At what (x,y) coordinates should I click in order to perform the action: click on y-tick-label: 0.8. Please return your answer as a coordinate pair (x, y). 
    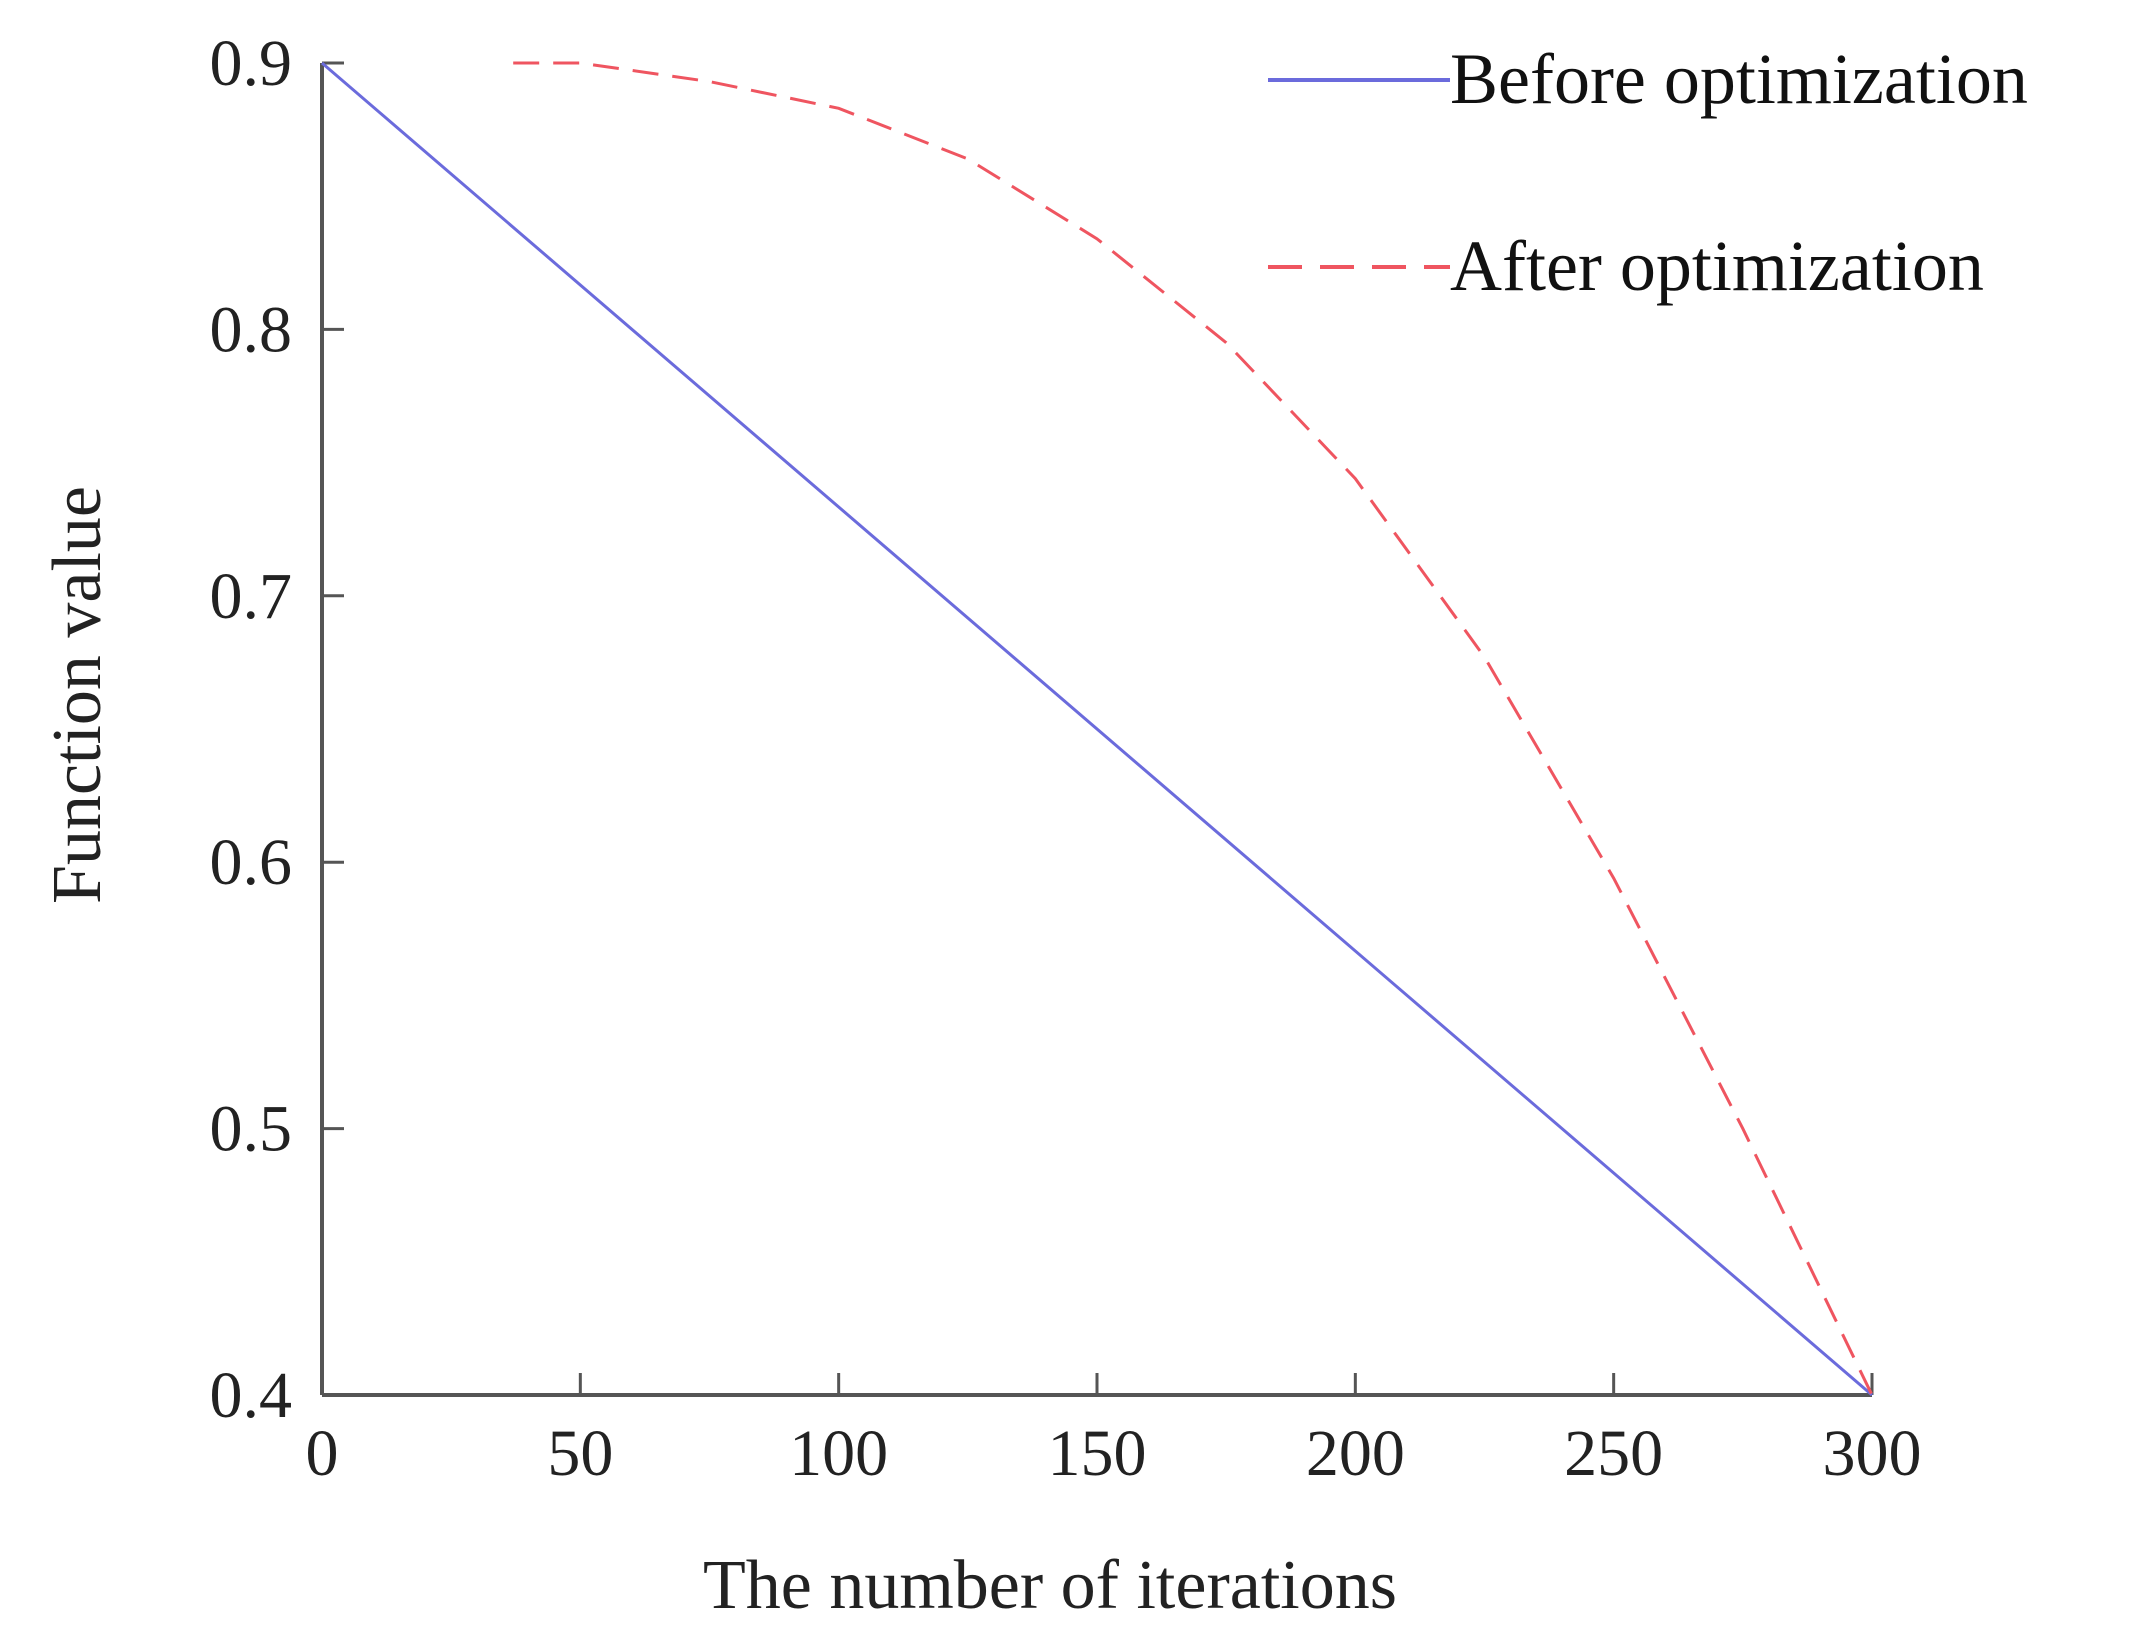
    Looking at the image, I should click on (251, 329).